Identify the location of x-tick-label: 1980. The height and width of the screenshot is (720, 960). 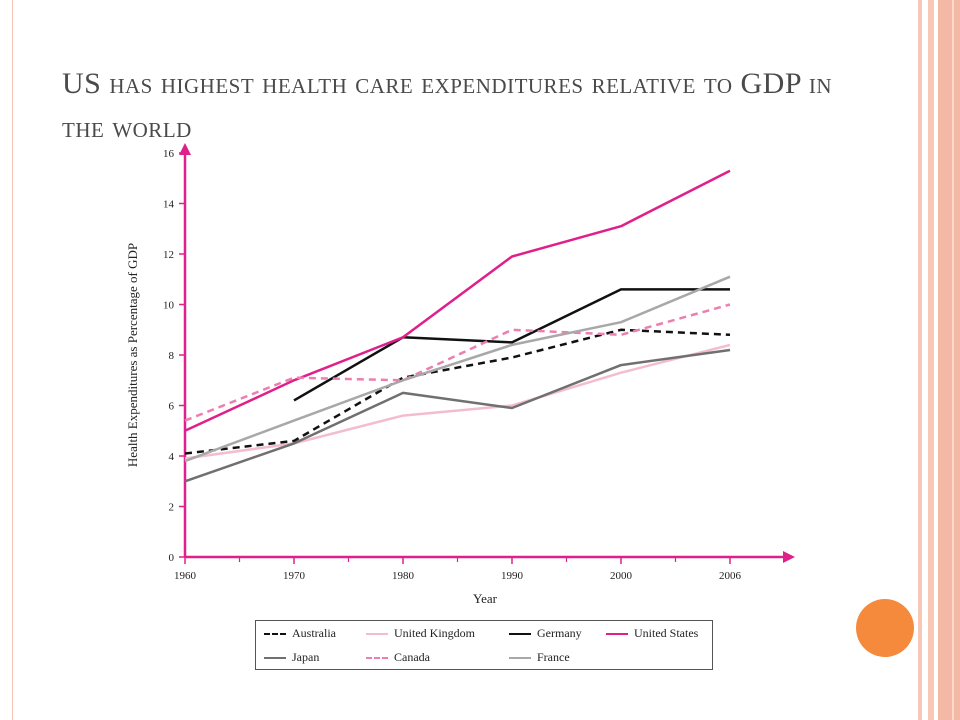
(403, 576).